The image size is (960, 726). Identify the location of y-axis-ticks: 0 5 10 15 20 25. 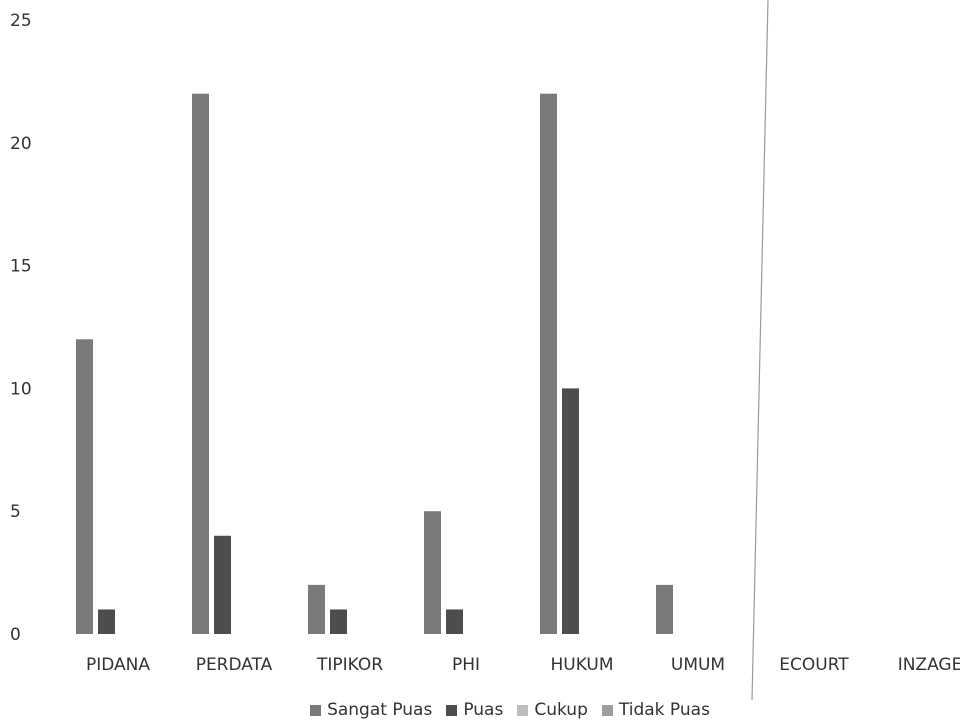
(21, 328).